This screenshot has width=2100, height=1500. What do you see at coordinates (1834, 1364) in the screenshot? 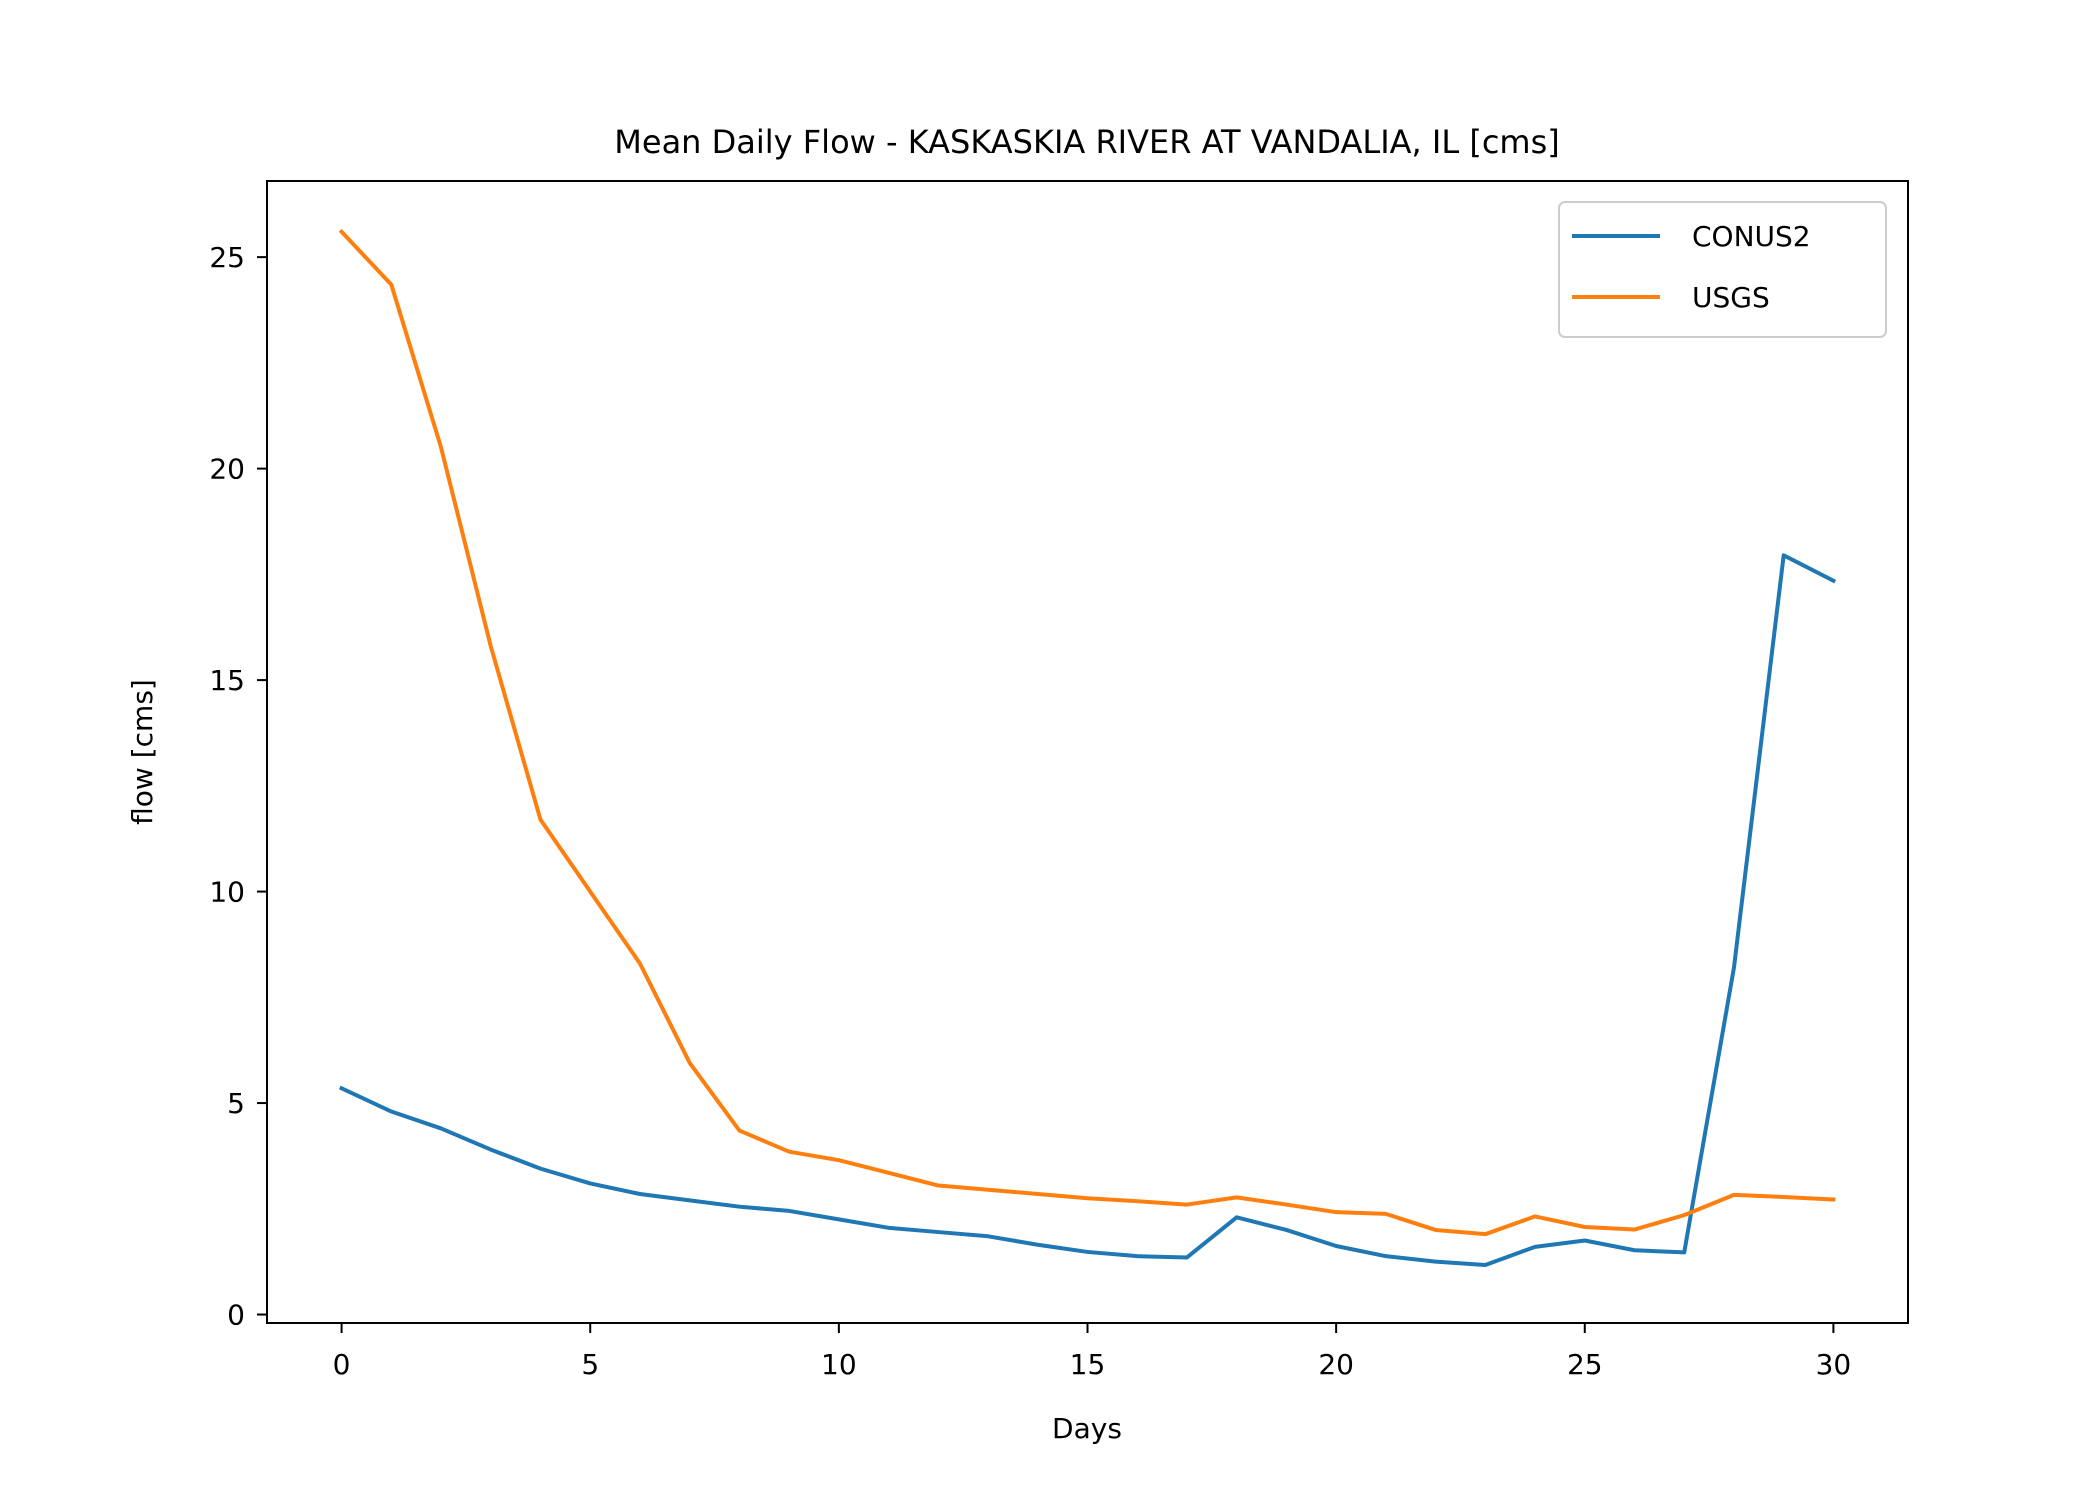
I see `x-tick-label: 30` at bounding box center [1834, 1364].